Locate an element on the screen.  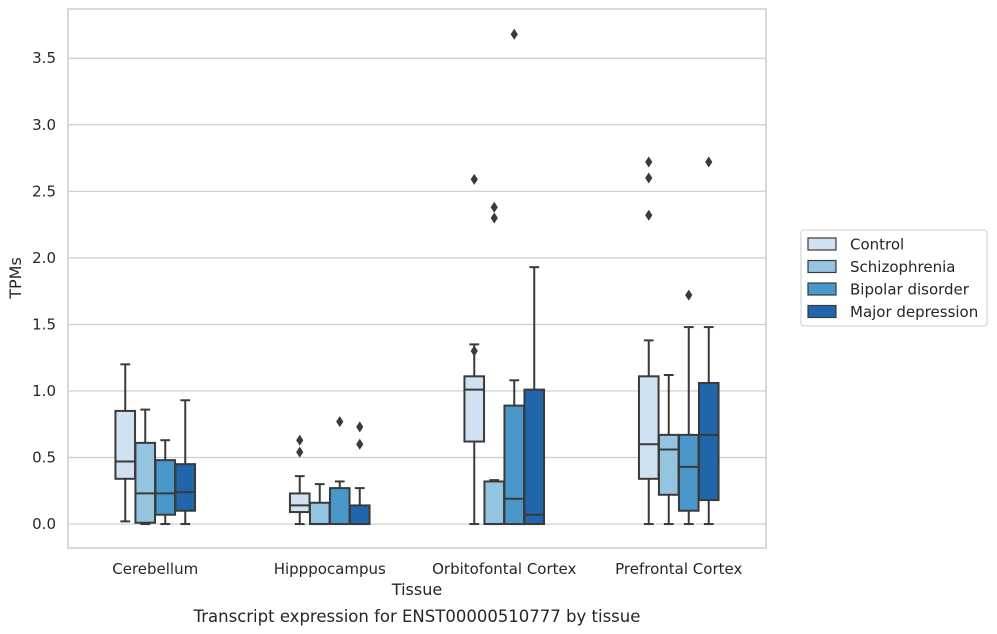
x-tick-label: Orbitofontal Cortex is located at coordinates (504, 569).